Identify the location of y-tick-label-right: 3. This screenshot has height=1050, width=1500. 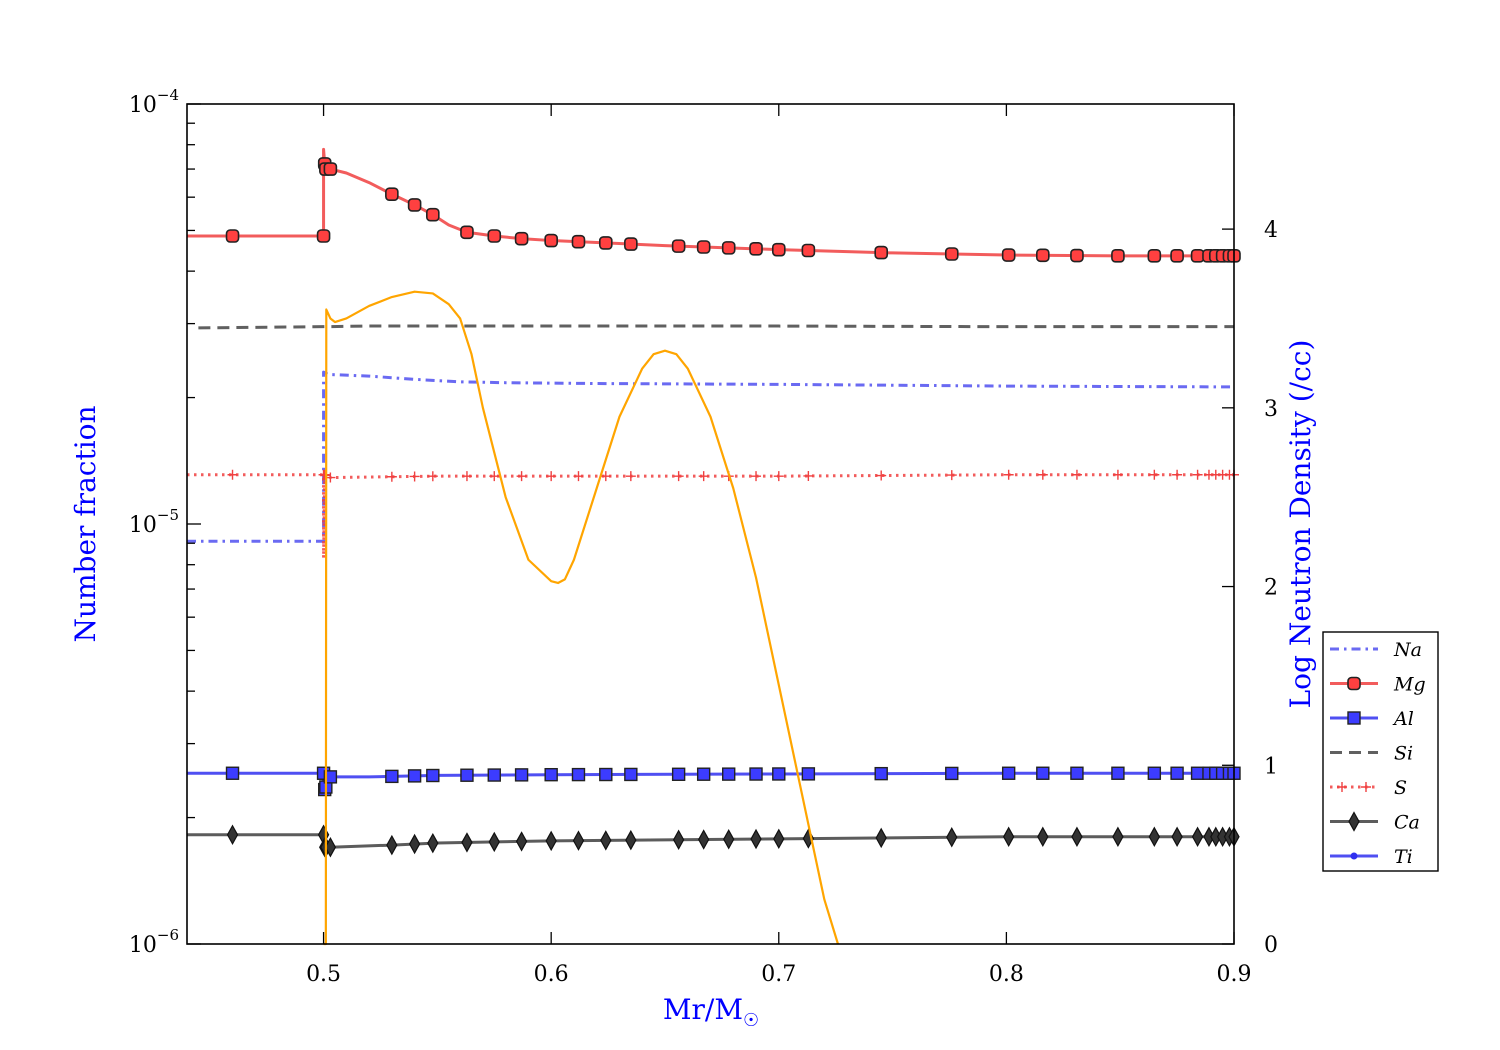
(1271, 409).